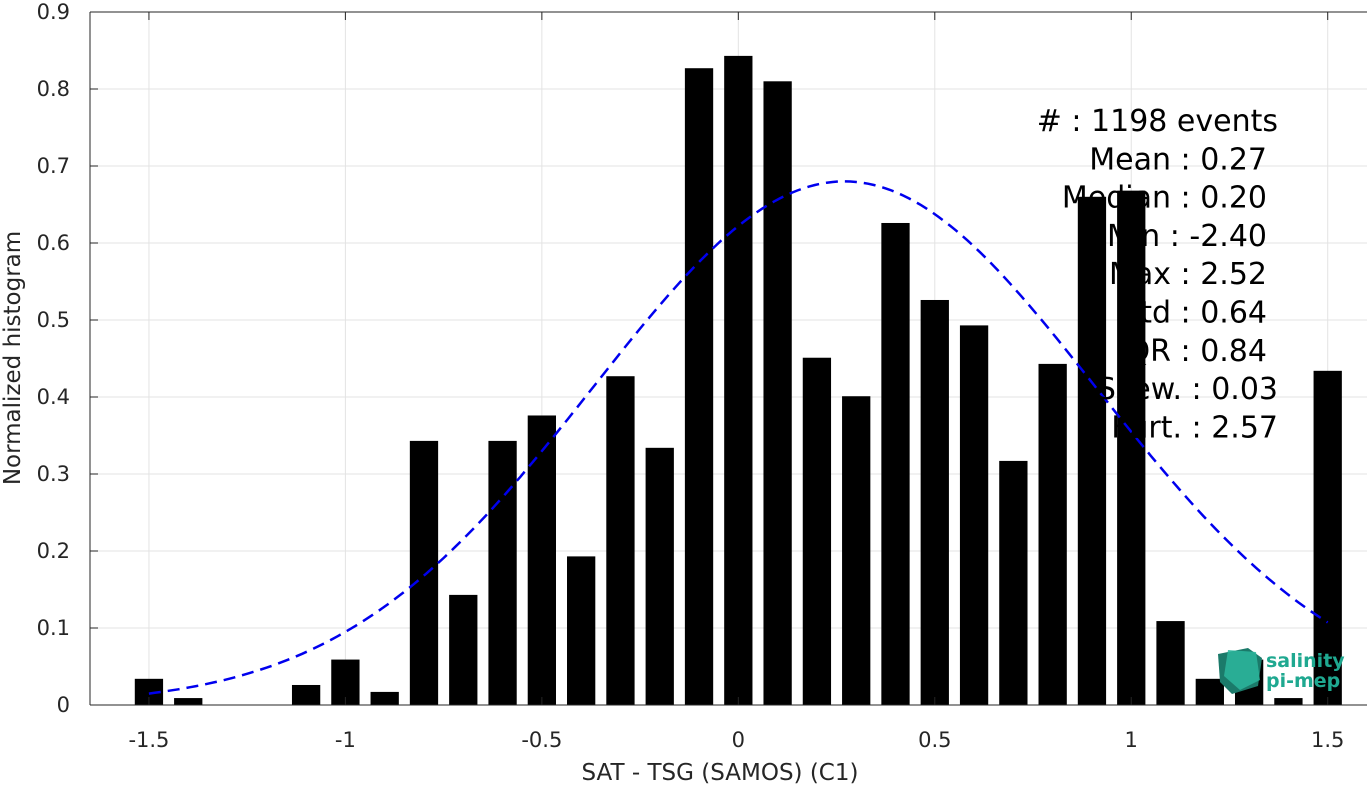 Image resolution: width=1367 pixels, height=785 pixels. Describe the element at coordinates (1242, 670) in the screenshot. I see `logo-mark-front` at that location.